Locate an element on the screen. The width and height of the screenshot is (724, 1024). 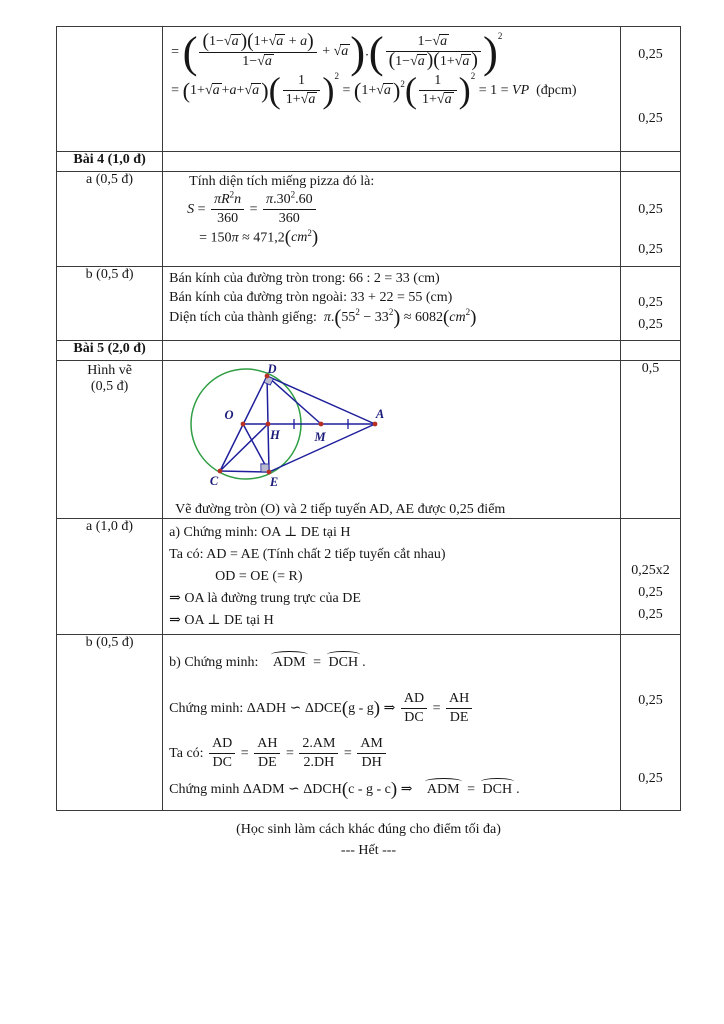
row-bai5-header: Bài 5 (2,0 đ) is located at coordinates (368, 350).